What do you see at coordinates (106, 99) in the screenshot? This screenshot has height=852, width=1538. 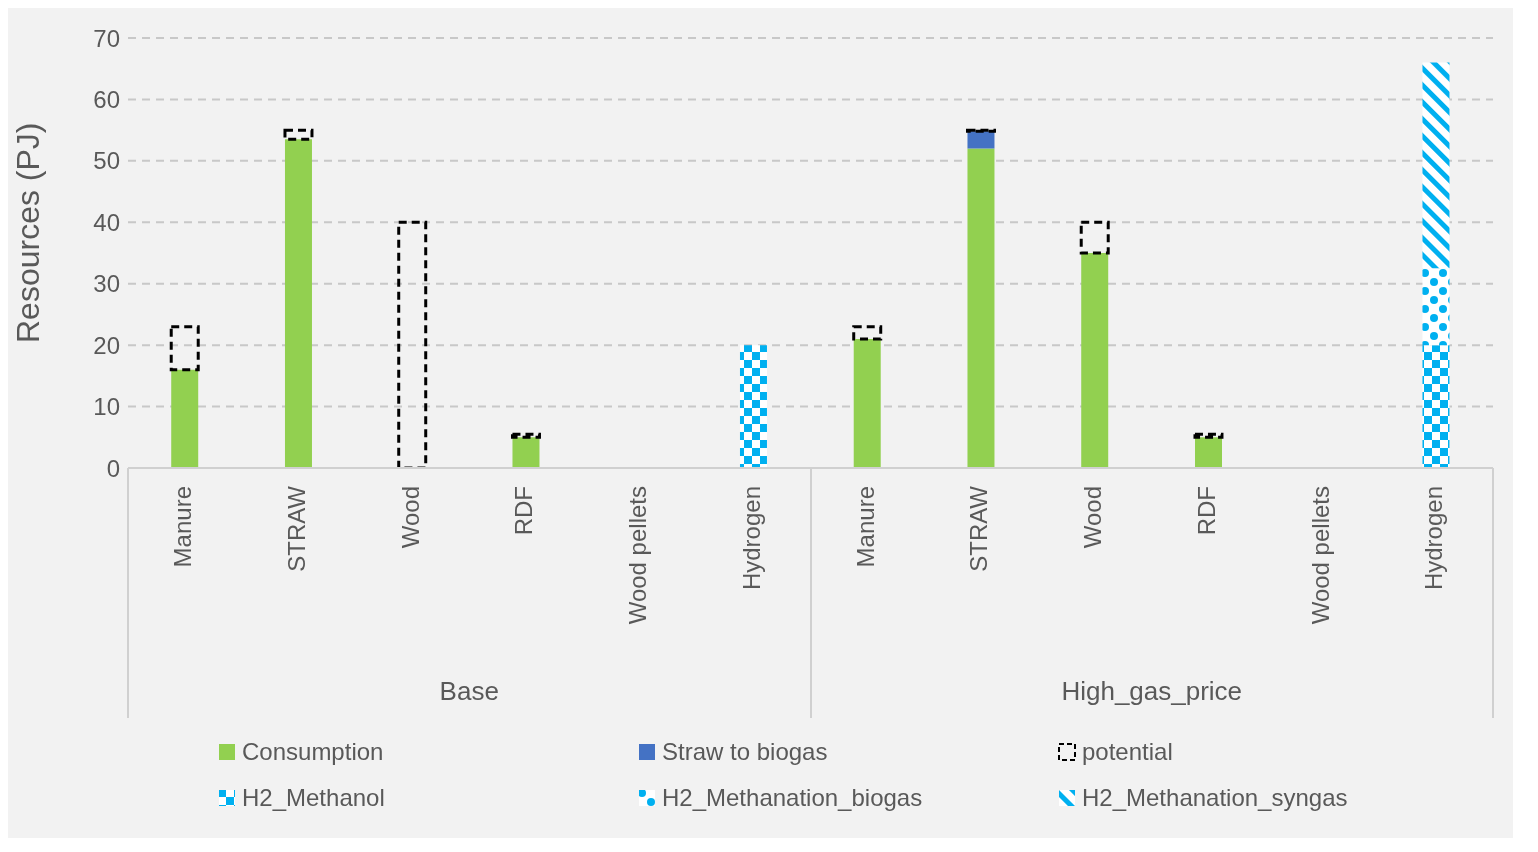 I see `y-tick-label: 60` at bounding box center [106, 99].